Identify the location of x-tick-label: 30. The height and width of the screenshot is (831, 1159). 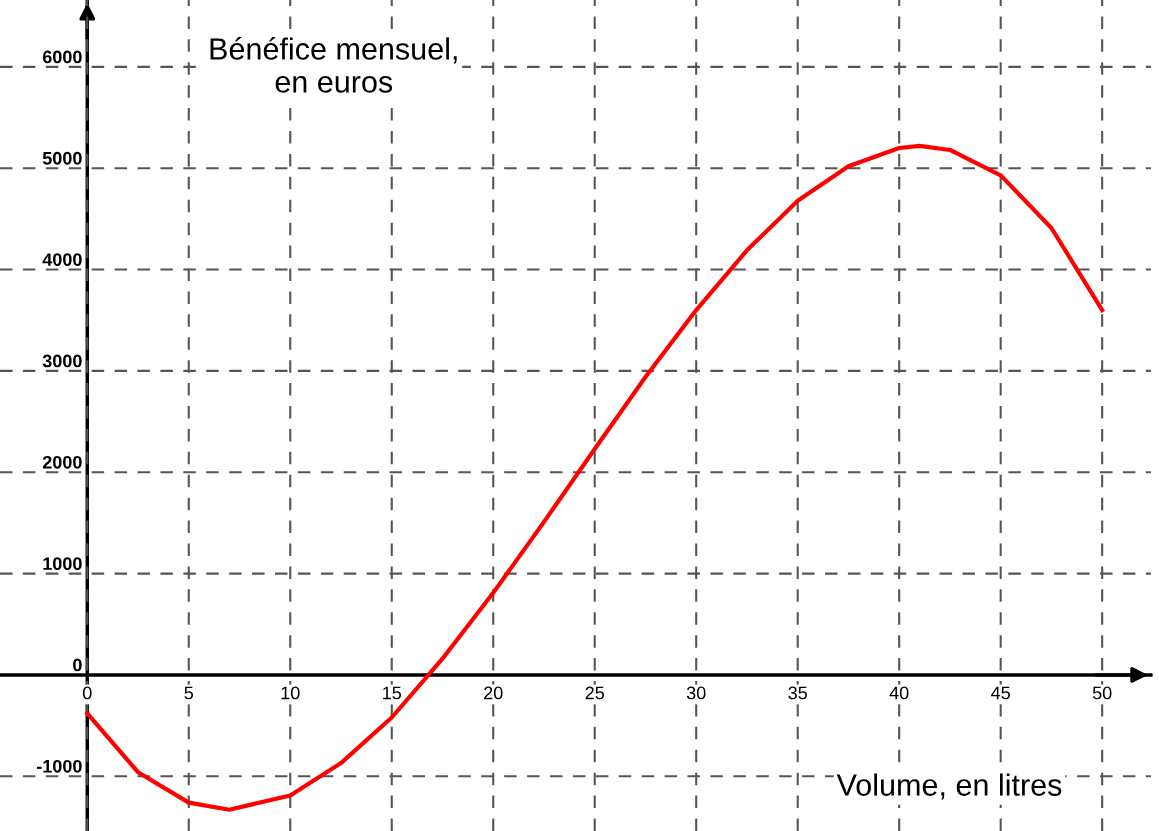
(696, 693).